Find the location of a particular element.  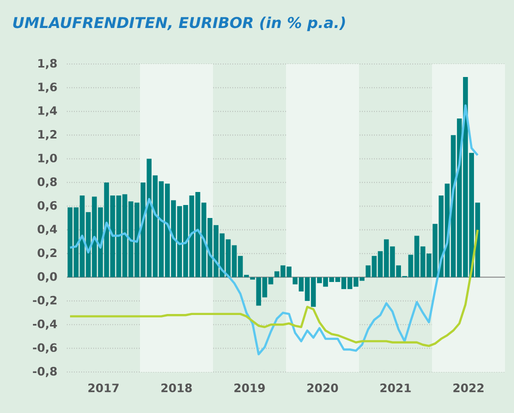

y-tick-label: 1,0 is located at coordinates (47, 159).